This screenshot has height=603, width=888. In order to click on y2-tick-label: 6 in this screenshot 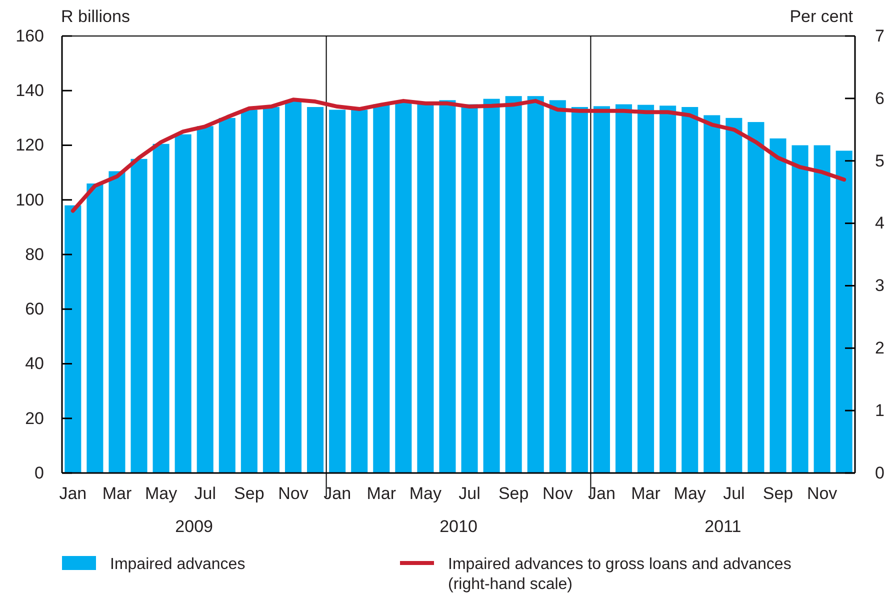, I will do `click(879, 98)`.